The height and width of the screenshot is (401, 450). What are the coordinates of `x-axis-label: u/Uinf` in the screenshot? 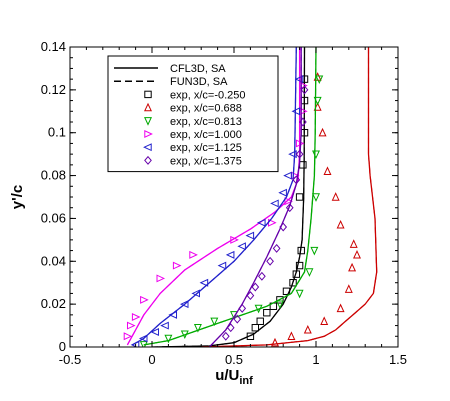 It's located at (234, 377).